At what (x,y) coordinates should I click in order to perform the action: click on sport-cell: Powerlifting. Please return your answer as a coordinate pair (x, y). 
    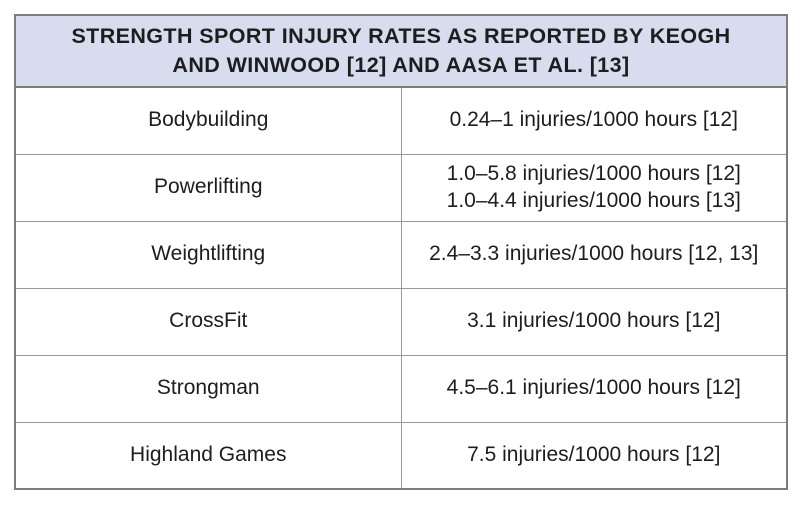
    Looking at the image, I should click on (208, 187).